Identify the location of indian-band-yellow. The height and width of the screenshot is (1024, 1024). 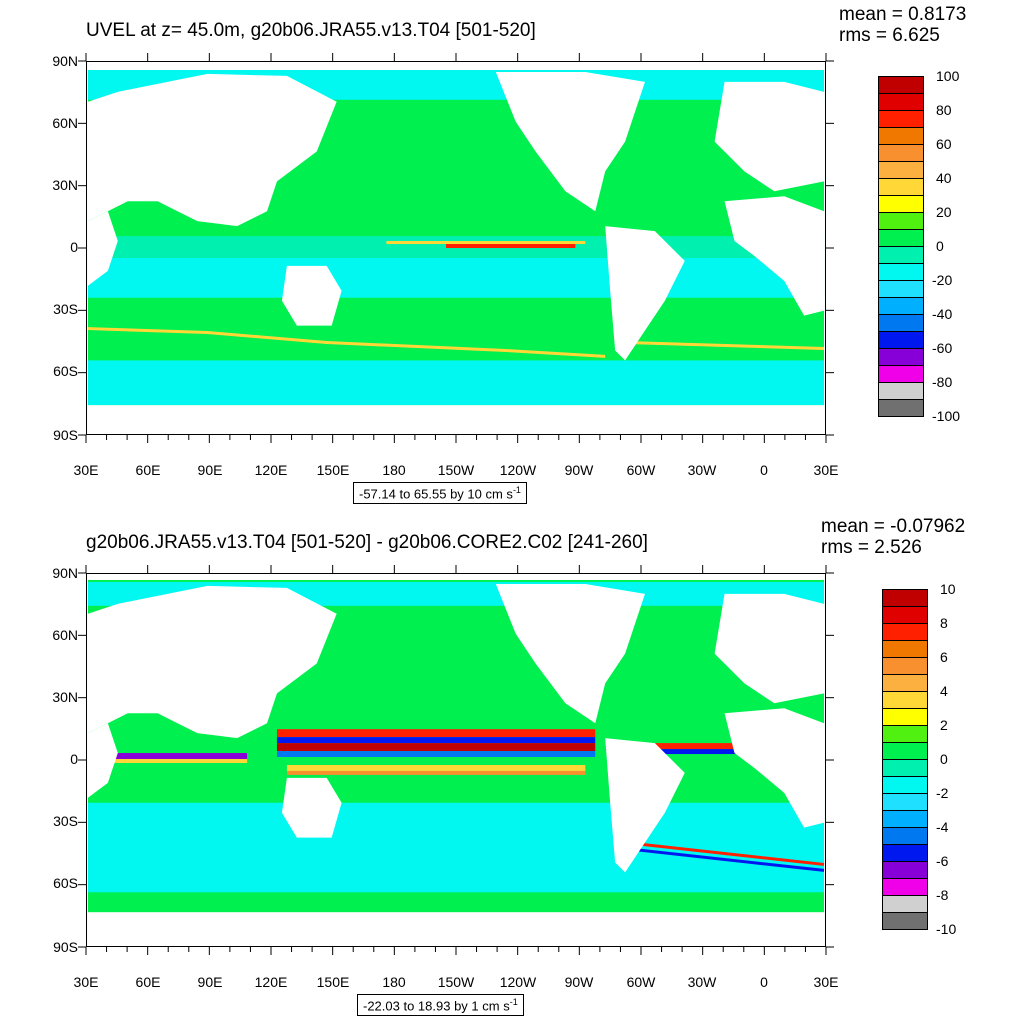
(172, 761).